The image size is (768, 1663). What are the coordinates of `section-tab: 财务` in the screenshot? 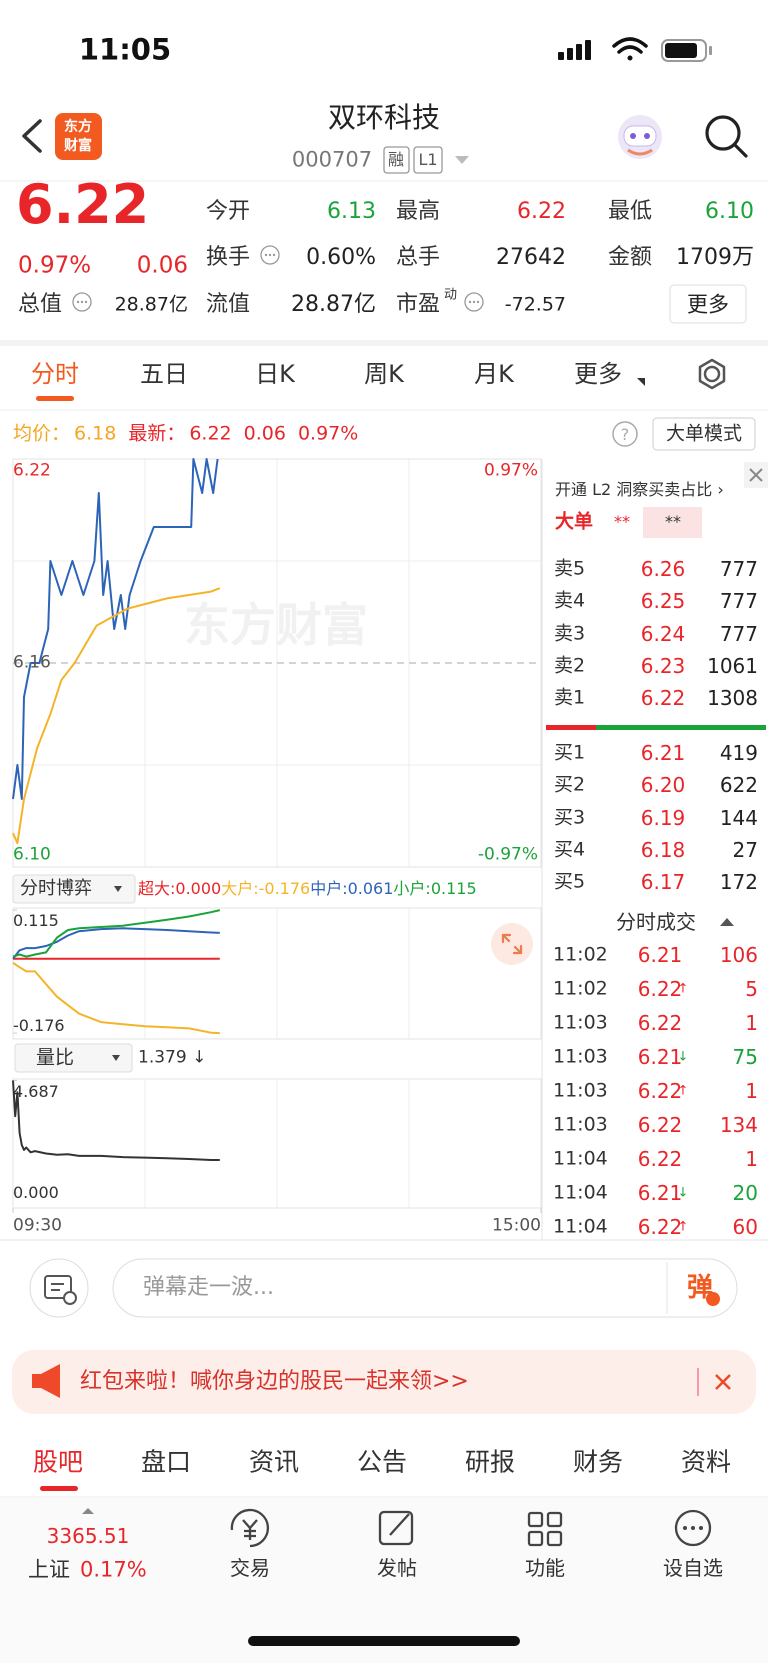 It's located at (598, 1462).